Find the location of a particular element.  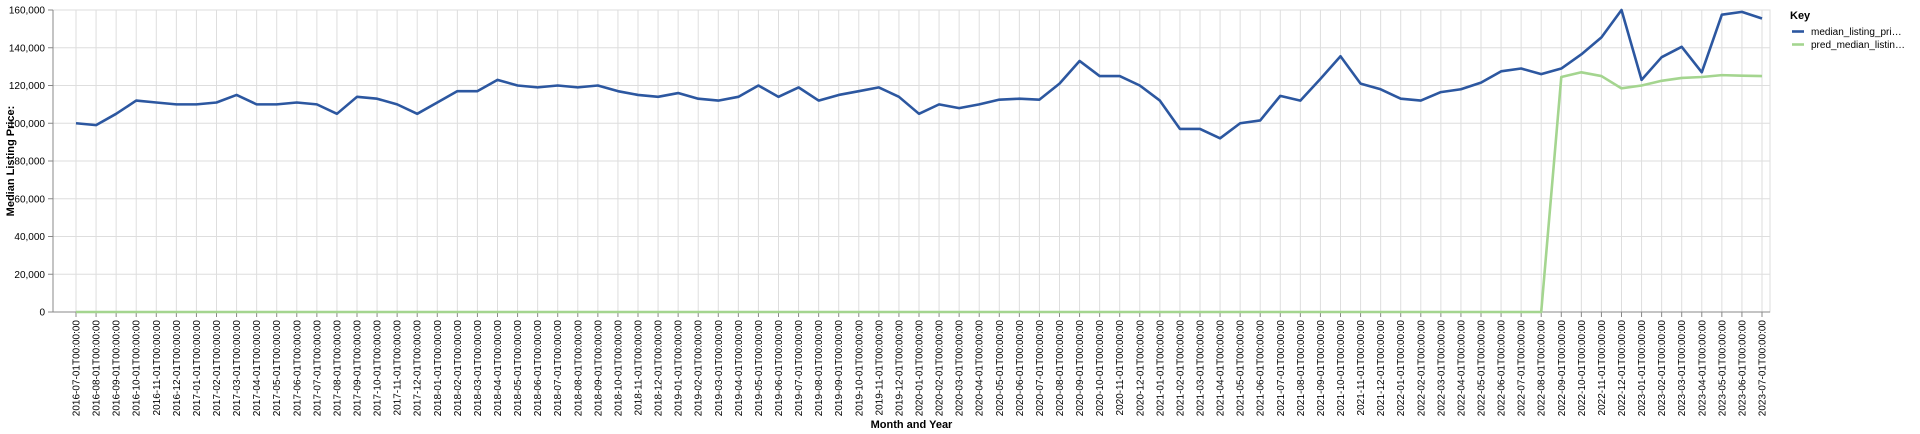

x-tick-label: 2021-02-01T00:00:00 is located at coordinates (1180, 368).